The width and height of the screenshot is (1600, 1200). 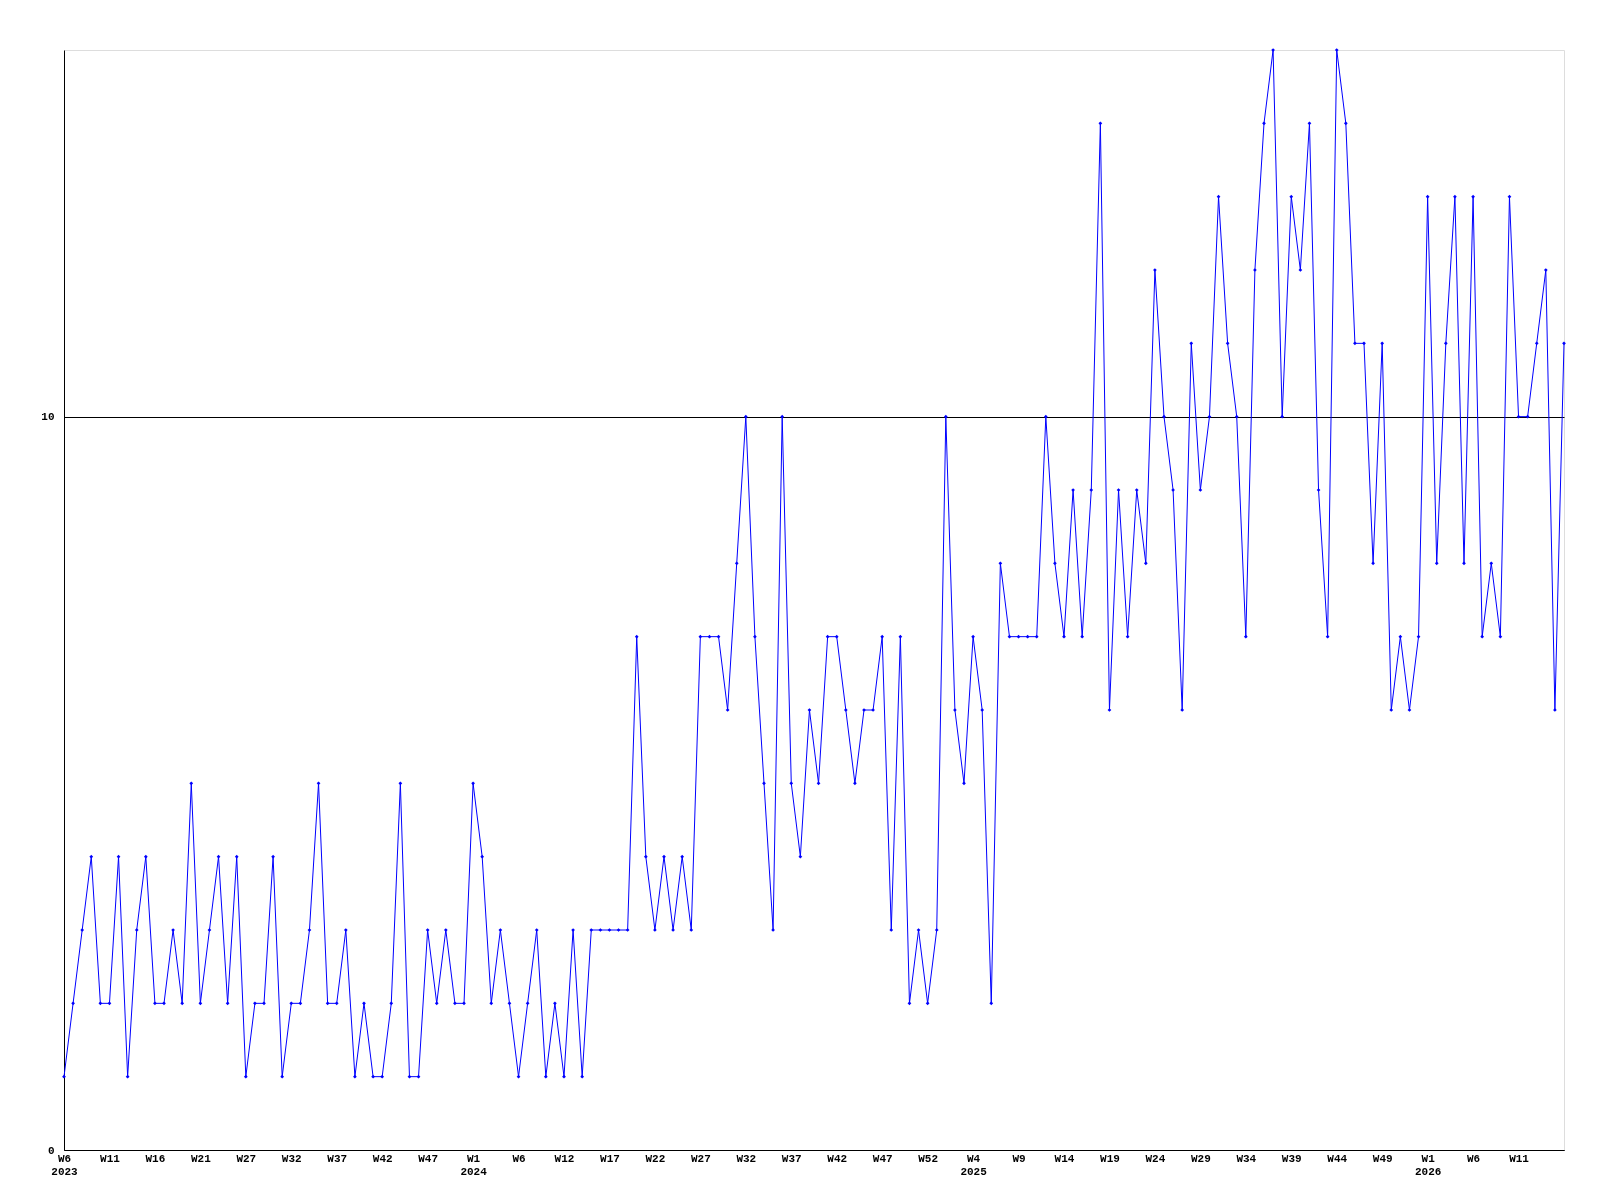 What do you see at coordinates (1337, 1158) in the screenshot?
I see `x-tick-label: W44` at bounding box center [1337, 1158].